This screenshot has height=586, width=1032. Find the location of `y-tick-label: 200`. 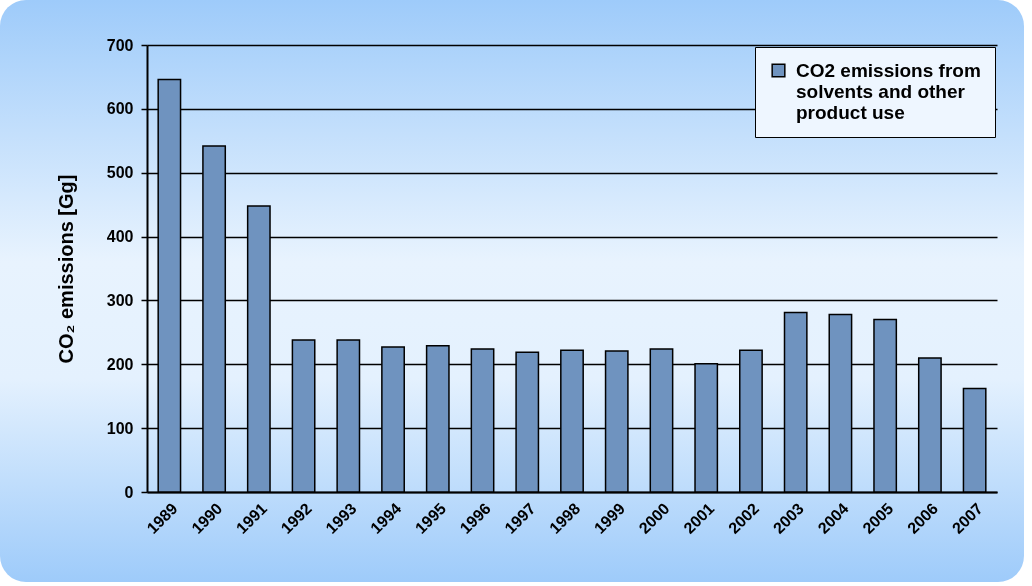

y-tick-label: 200 is located at coordinates (120, 364).